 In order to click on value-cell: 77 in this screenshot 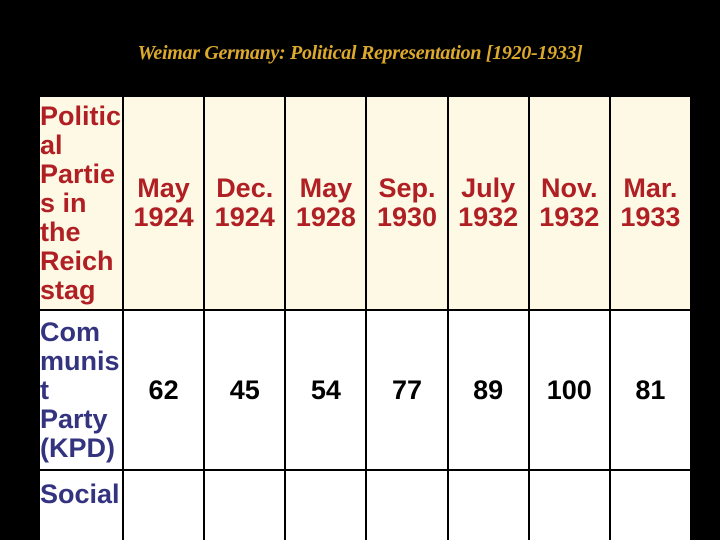, I will do `click(407, 390)`.